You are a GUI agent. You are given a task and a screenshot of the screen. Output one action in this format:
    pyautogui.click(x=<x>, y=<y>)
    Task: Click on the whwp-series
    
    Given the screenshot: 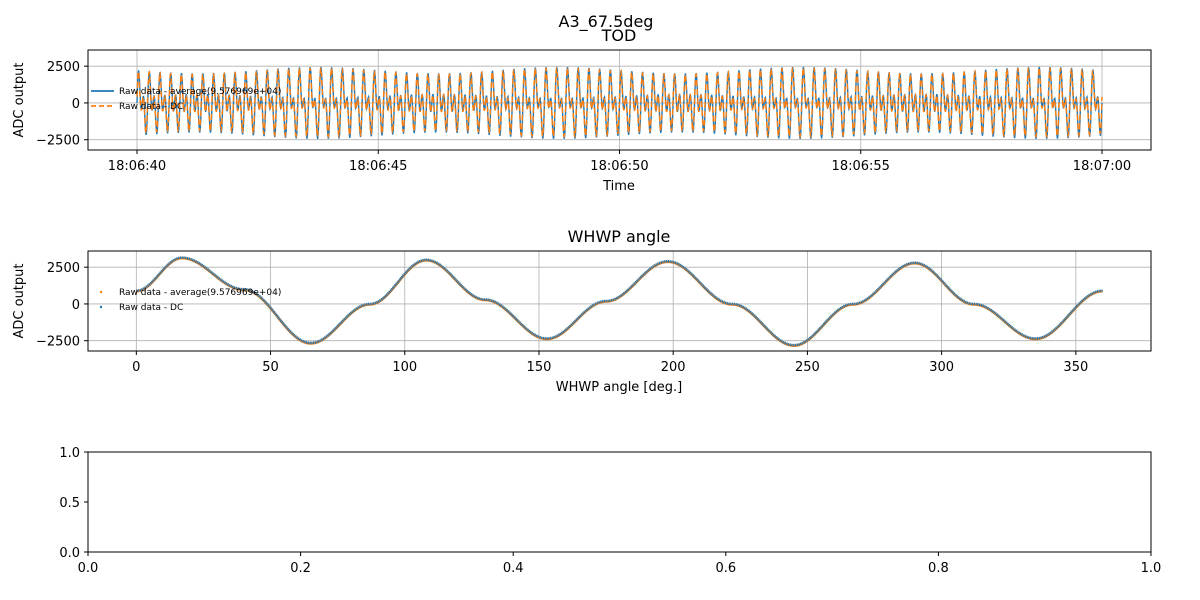 What is the action you would take?
    pyautogui.click(x=619, y=301)
    